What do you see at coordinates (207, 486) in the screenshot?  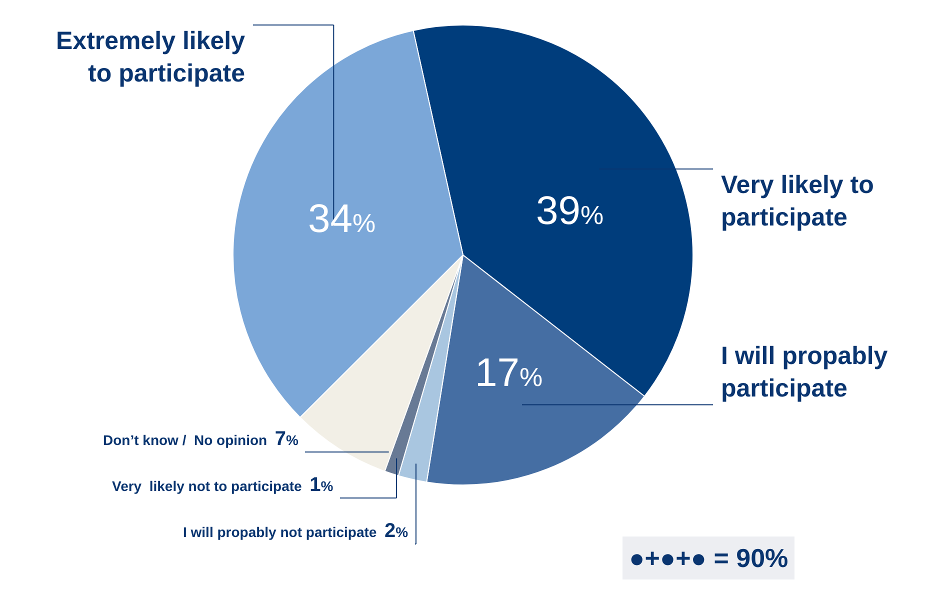 I see `slice-label: Very likely not to participate` at bounding box center [207, 486].